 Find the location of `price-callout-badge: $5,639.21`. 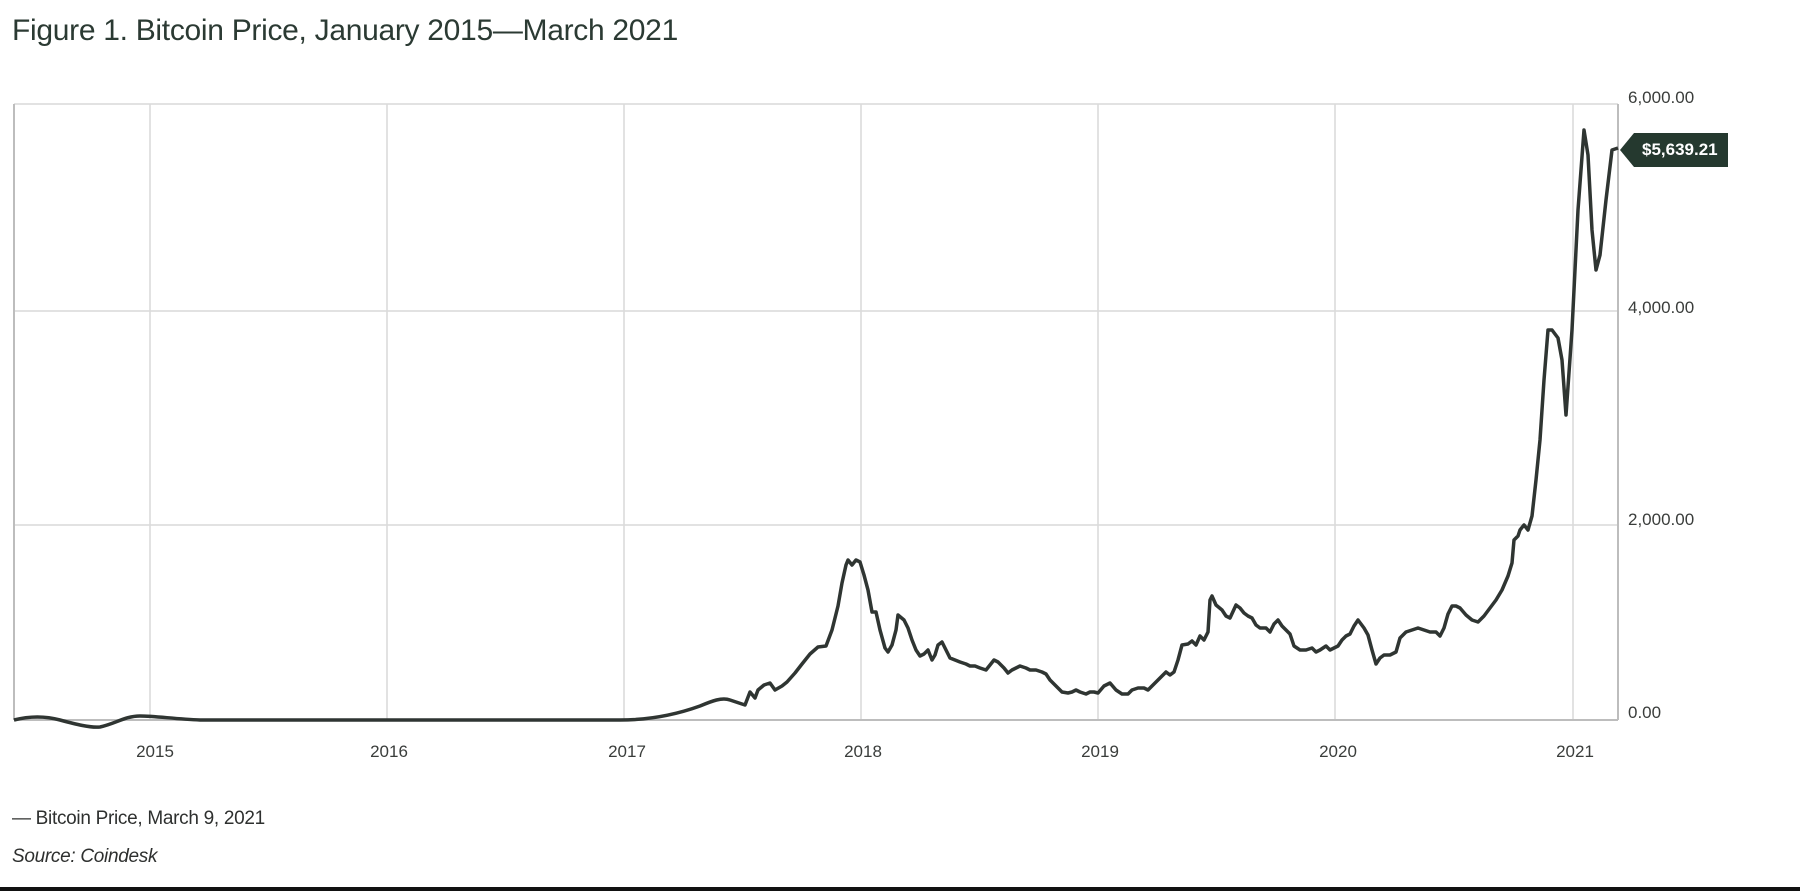

price-callout-badge: $5,639.21 is located at coordinates (1674, 150).